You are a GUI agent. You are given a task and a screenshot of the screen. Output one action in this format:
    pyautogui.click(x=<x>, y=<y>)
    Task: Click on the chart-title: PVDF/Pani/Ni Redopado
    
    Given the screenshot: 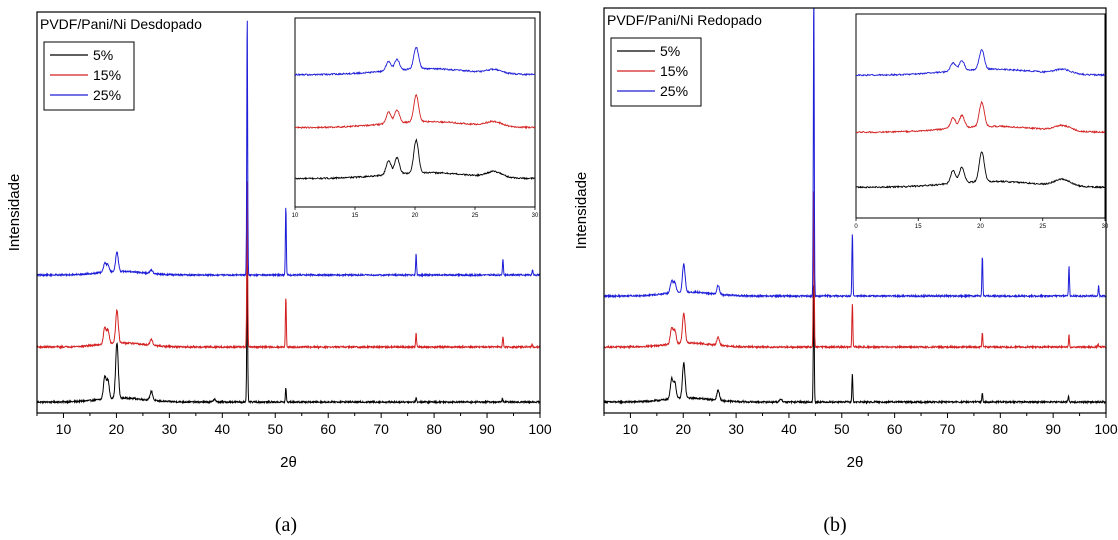 What is the action you would take?
    pyautogui.click(x=684, y=20)
    